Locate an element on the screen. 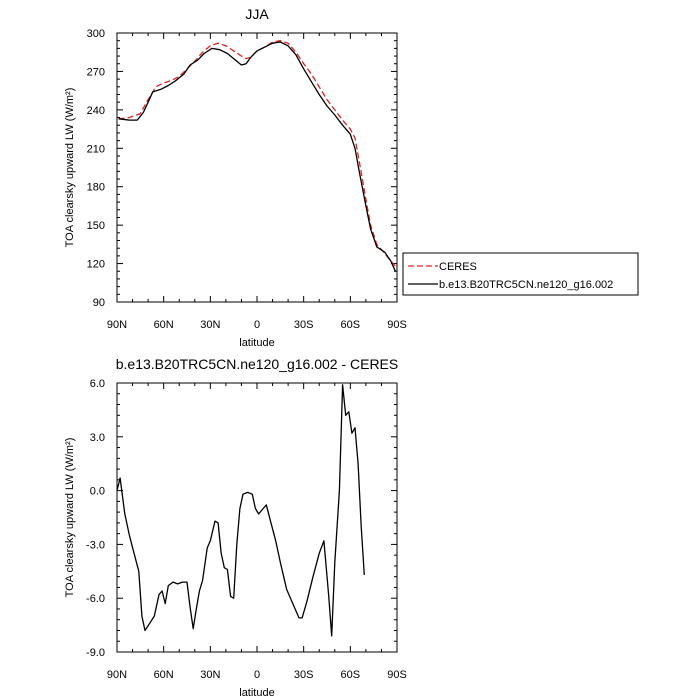  panel1-x-tick-label: 30N is located at coordinates (210, 325).